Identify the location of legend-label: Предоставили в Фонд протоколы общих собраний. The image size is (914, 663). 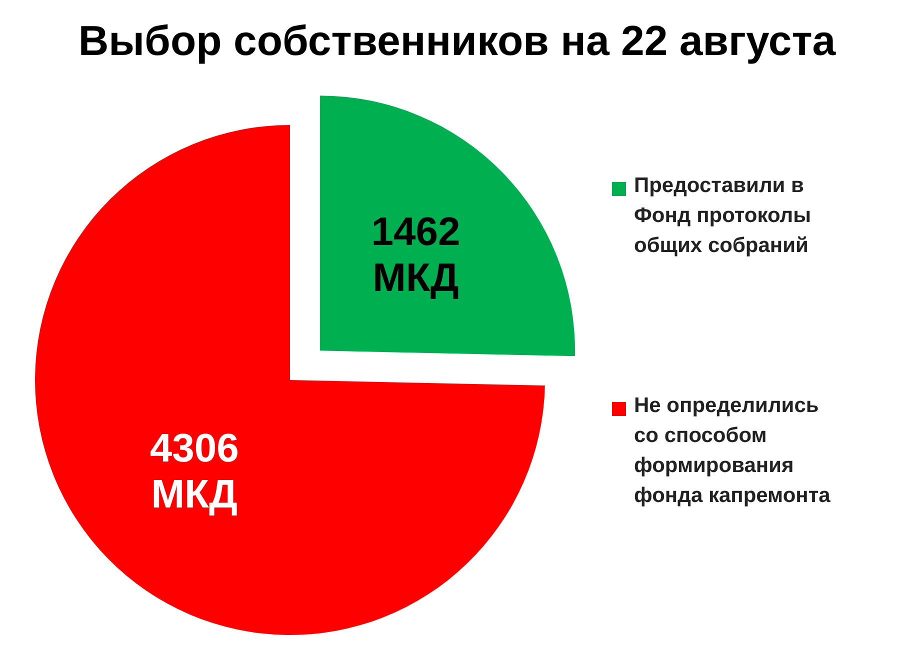
(723, 216).